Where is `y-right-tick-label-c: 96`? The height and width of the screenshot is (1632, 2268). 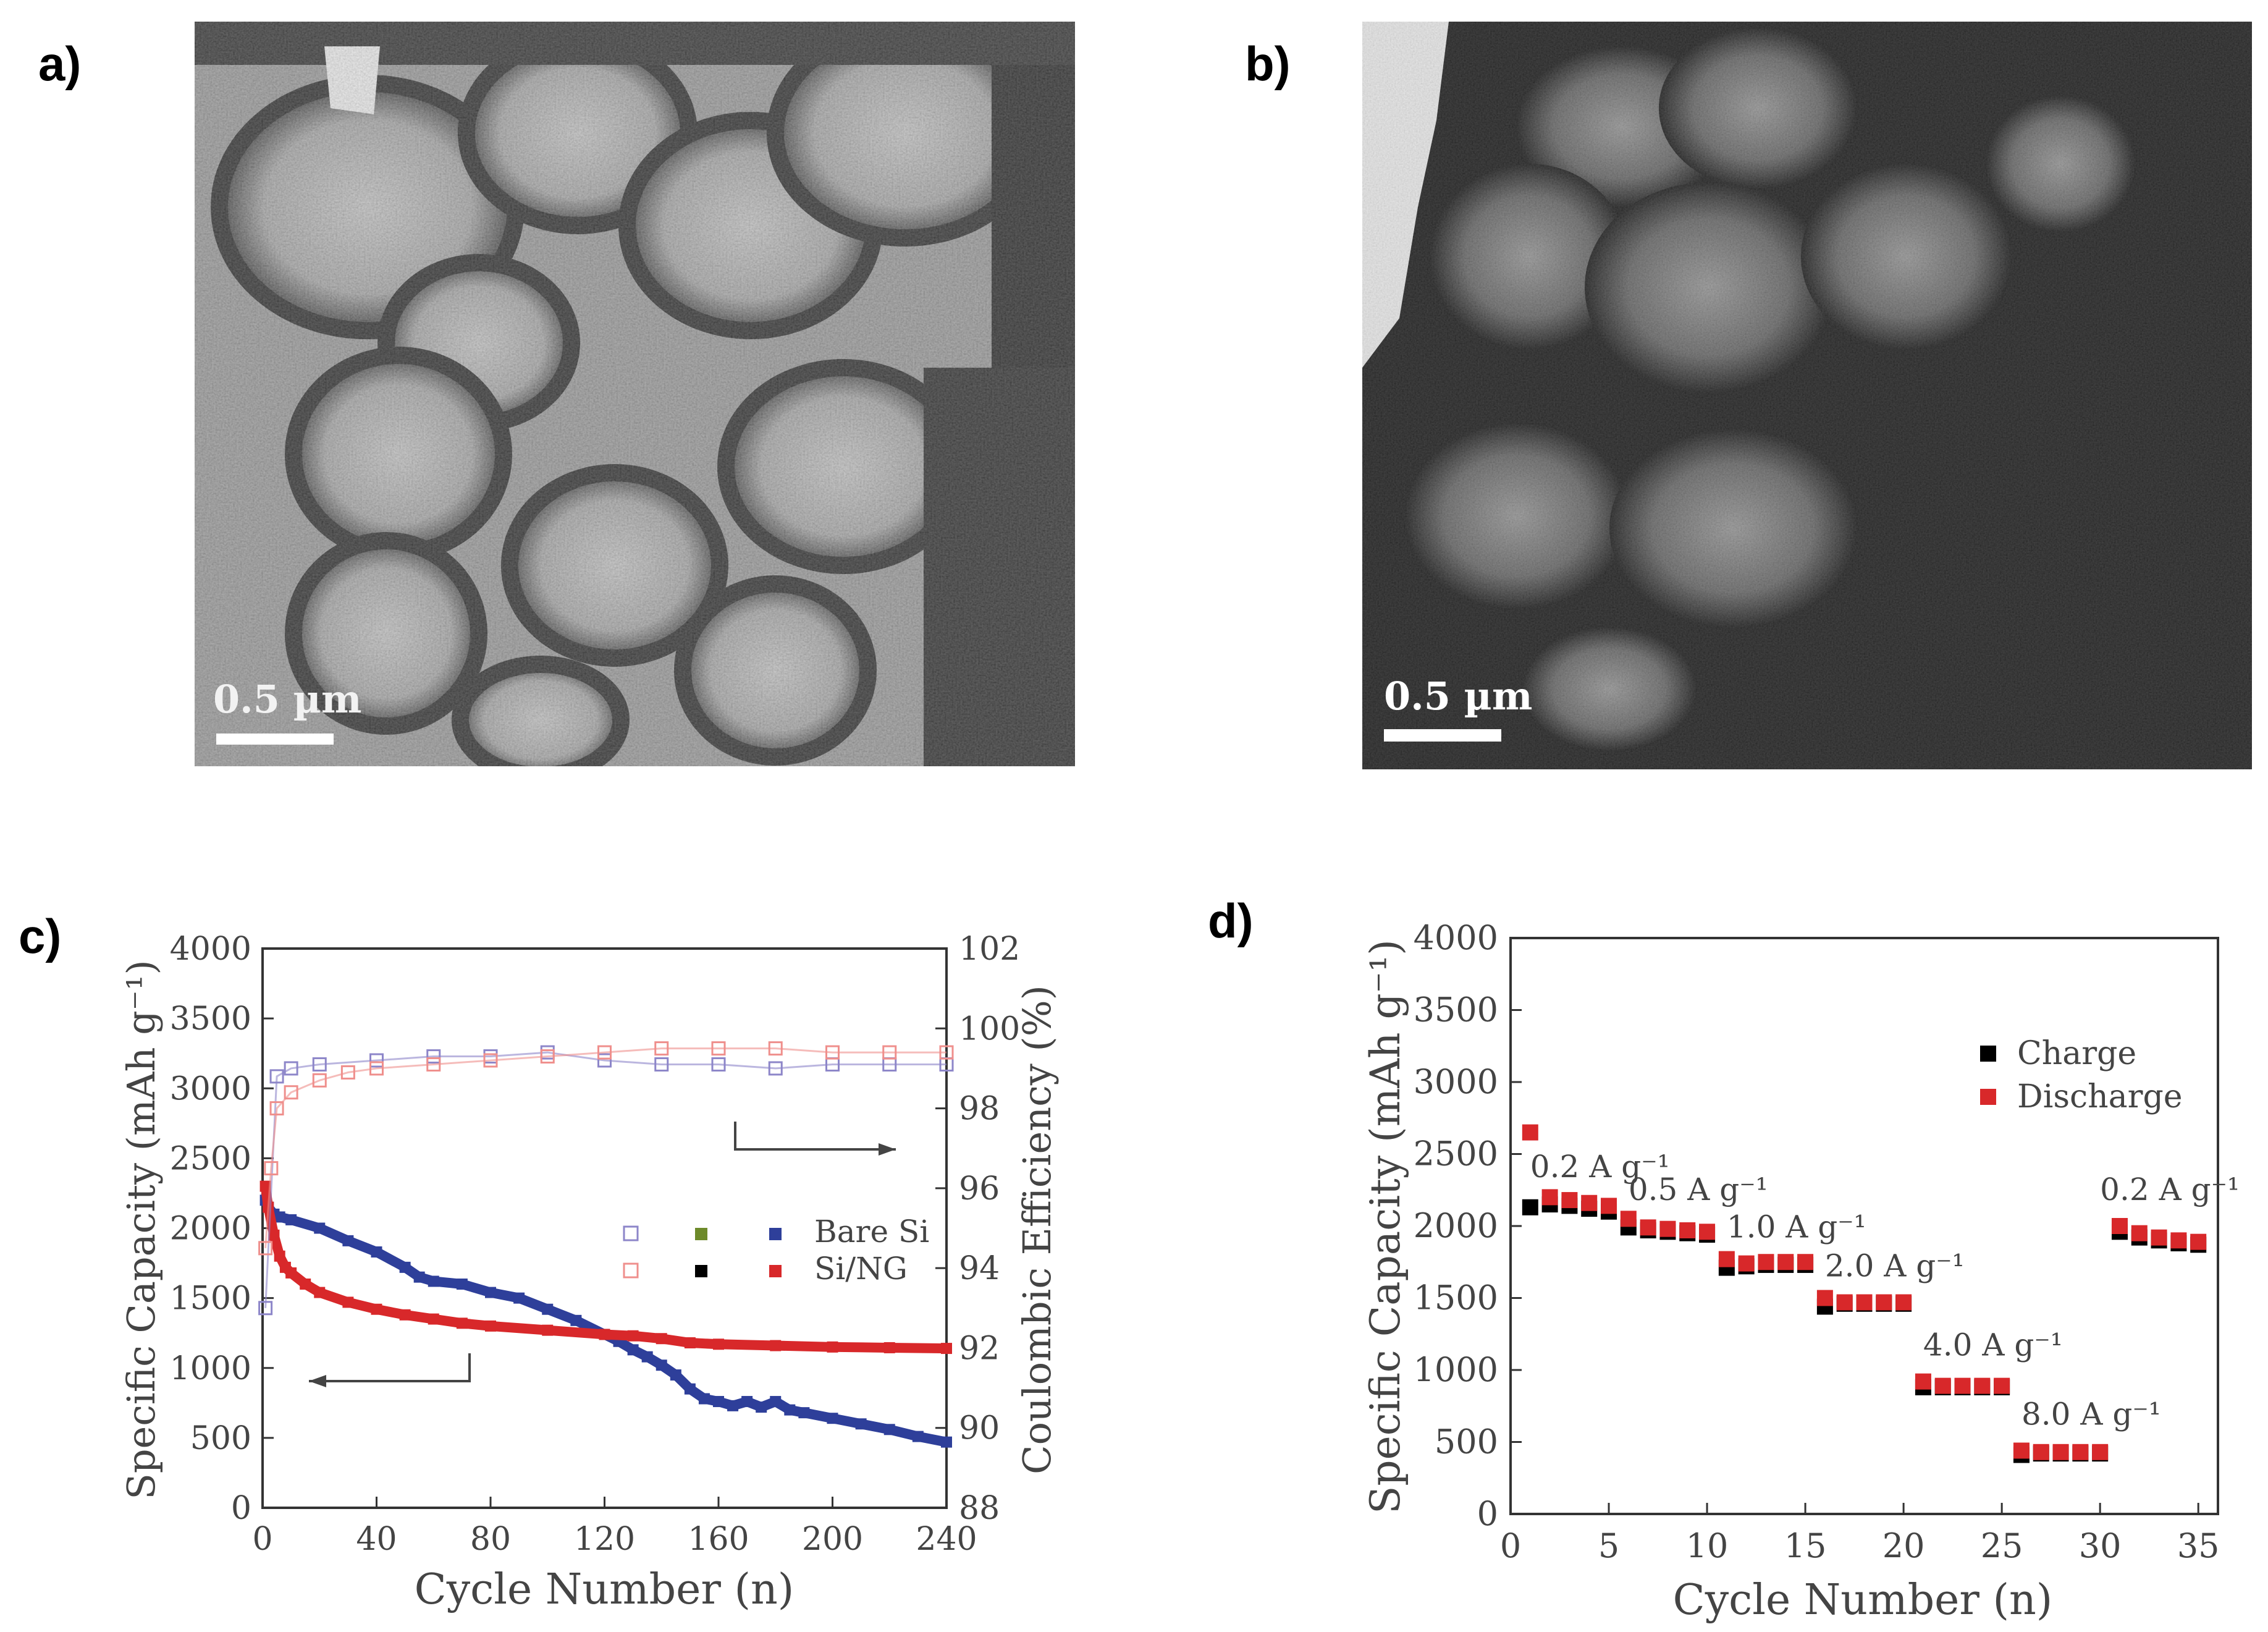
y-right-tick-label-c: 96 is located at coordinates (979, 1188).